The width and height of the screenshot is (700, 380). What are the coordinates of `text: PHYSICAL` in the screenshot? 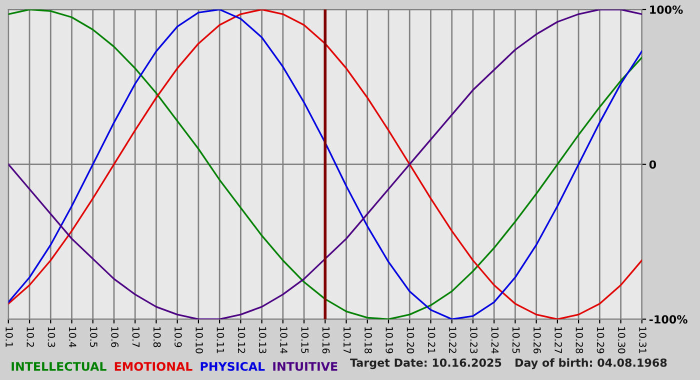 It's located at (232, 366).